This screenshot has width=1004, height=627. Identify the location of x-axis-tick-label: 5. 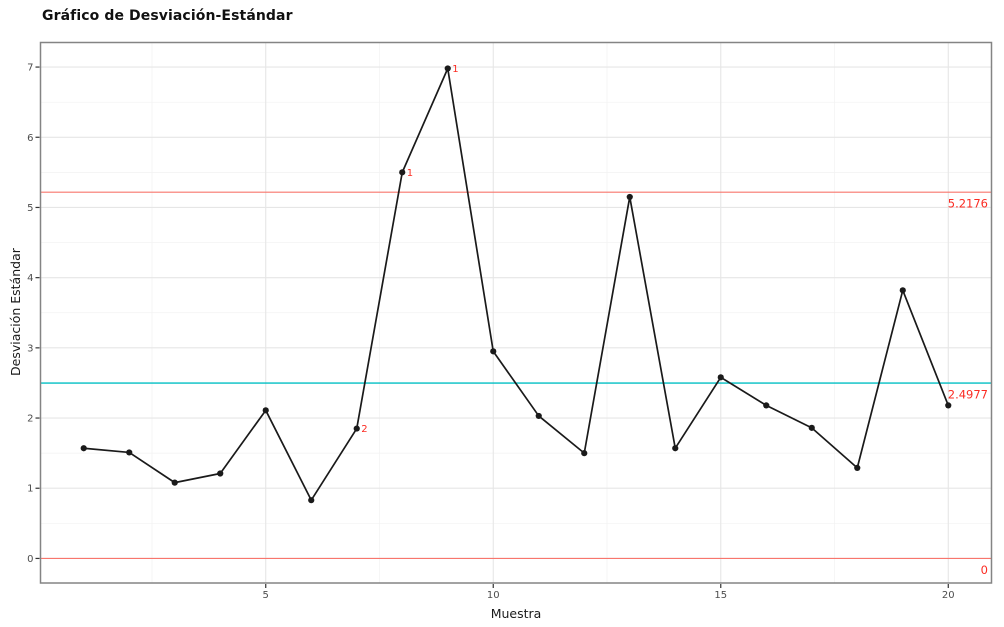
(266, 595).